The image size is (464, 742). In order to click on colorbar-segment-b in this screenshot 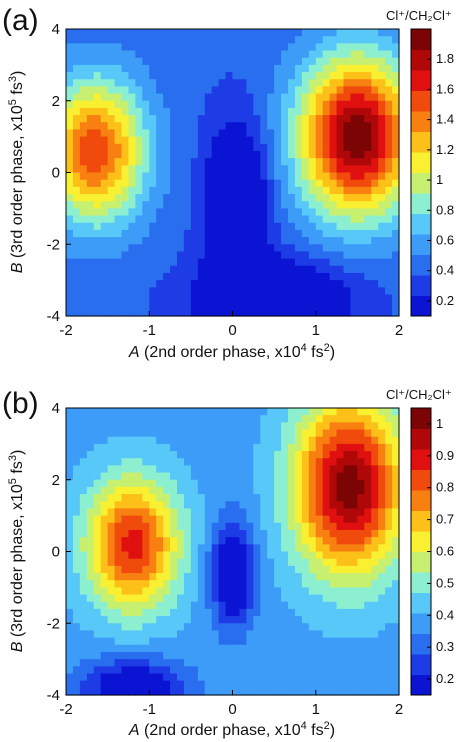, I will do `click(421, 521)`.